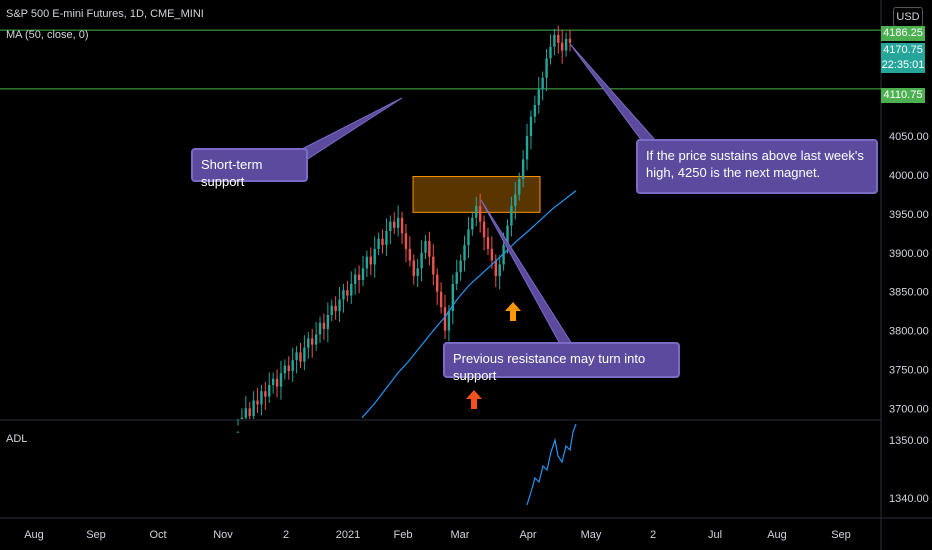 This screenshot has height=550, width=932. What do you see at coordinates (474, 399) in the screenshot?
I see `arrow-up-red-icon` at bounding box center [474, 399].